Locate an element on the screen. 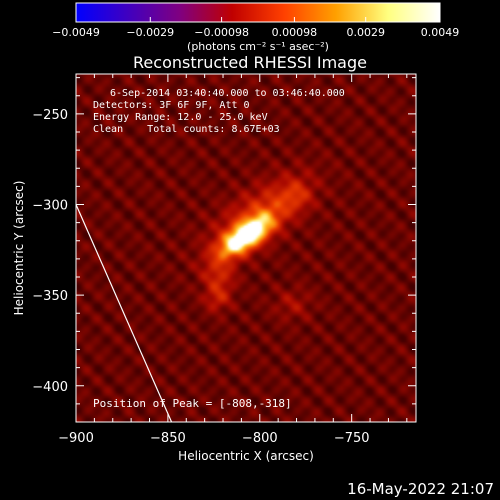 Image resolution: width=500 pixels, height=500 pixels. y-tick-label: −250 is located at coordinates (50, 115).